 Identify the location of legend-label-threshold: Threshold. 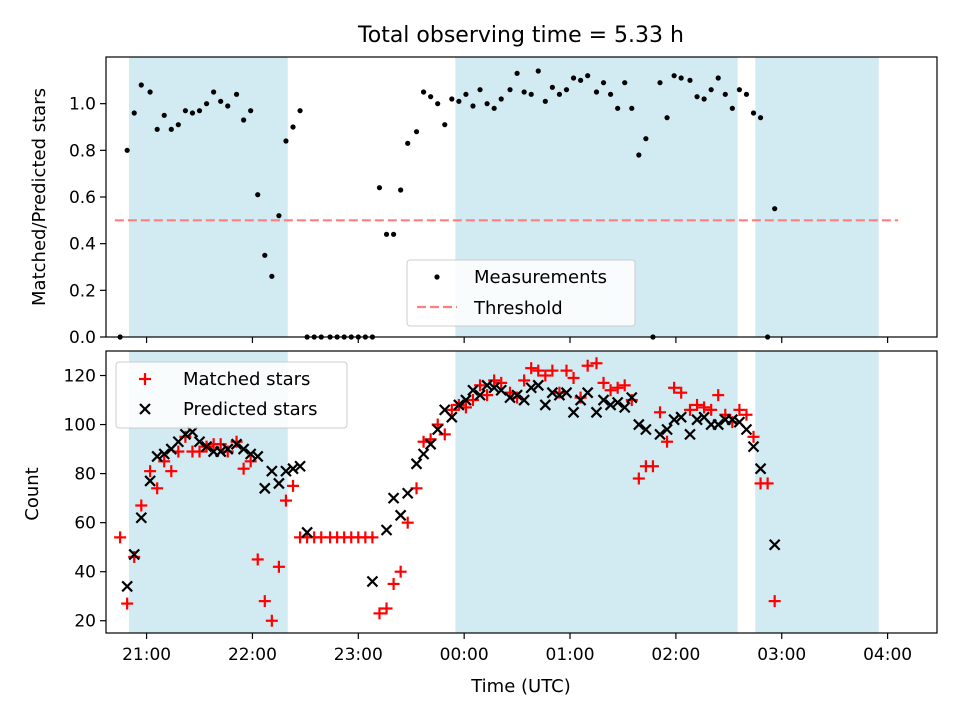
(518, 308).